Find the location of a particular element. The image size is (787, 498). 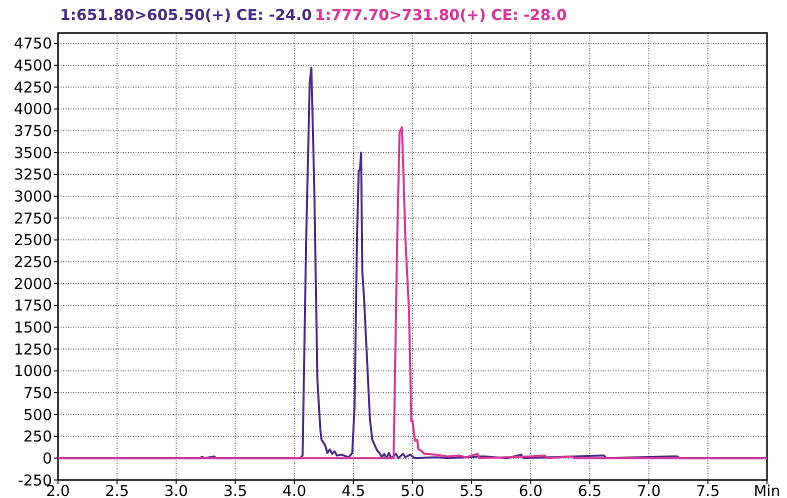

x-tick-label: 3.5 is located at coordinates (235, 490).